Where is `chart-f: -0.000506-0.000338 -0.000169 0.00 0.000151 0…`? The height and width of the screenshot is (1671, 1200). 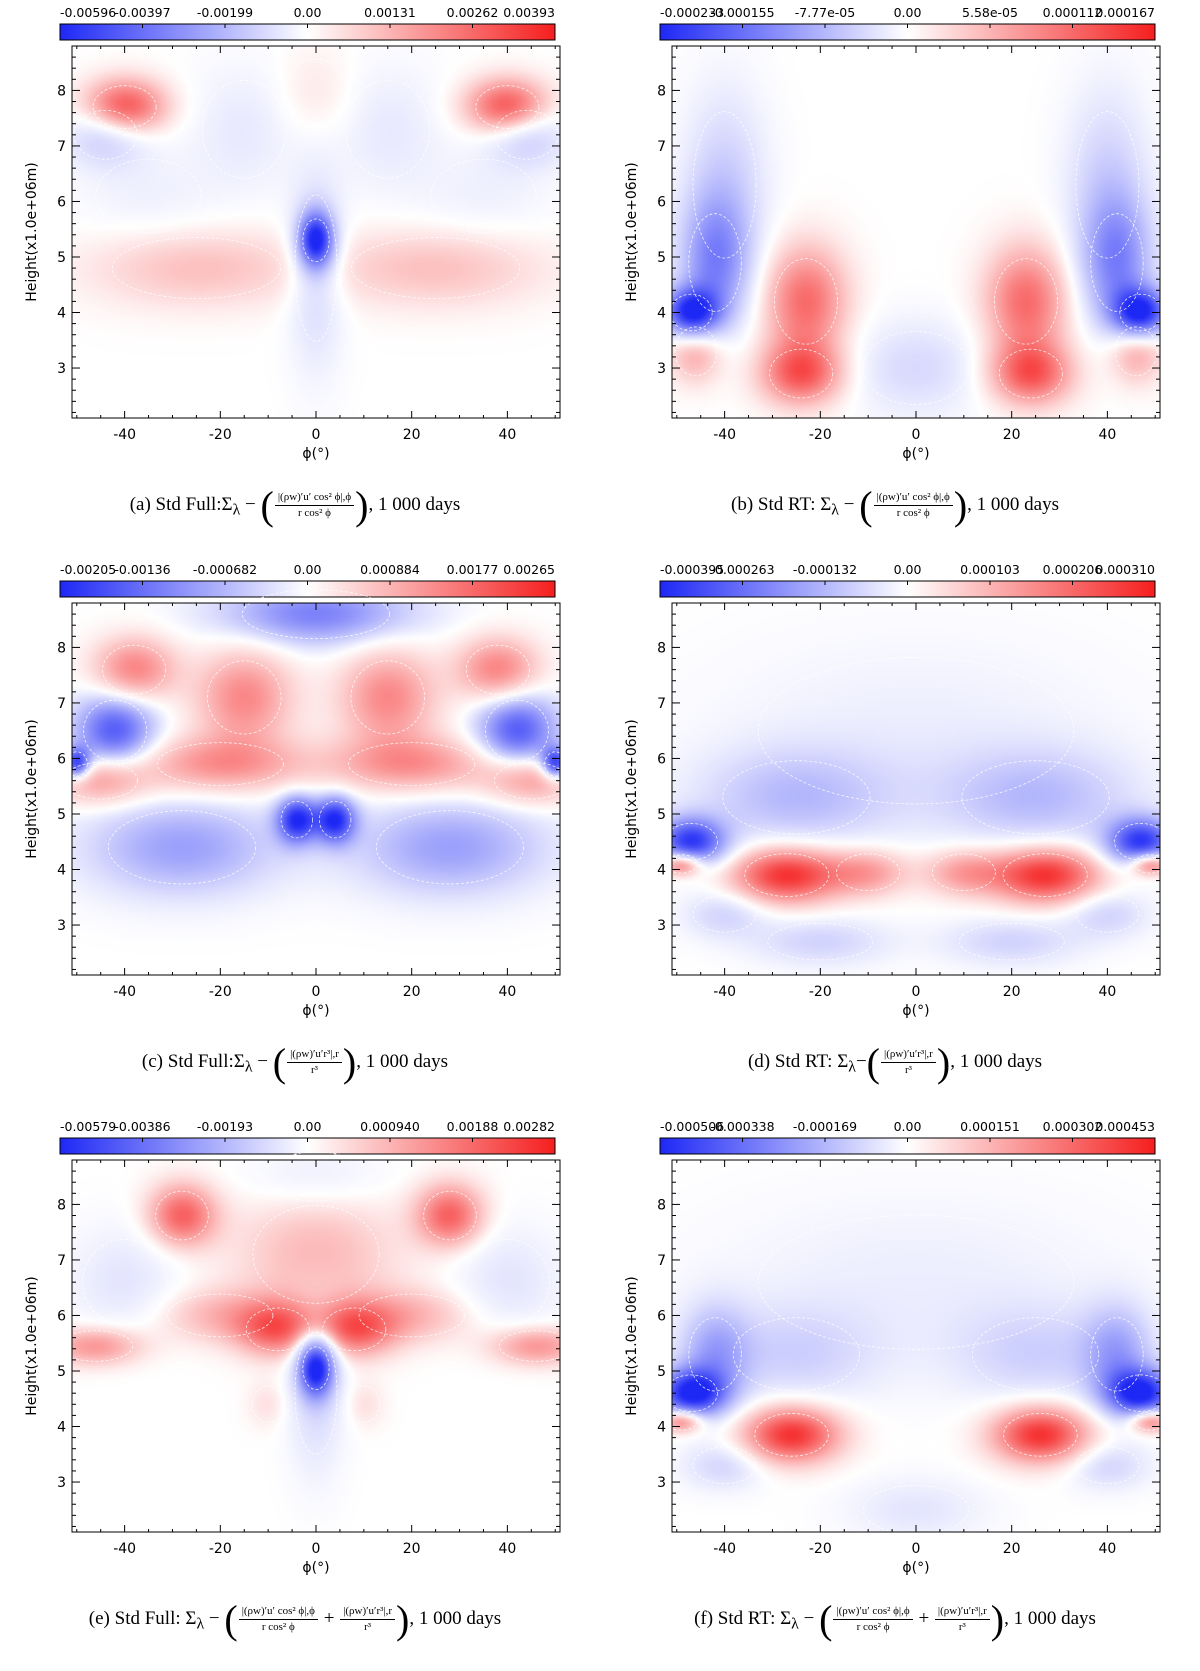 chart-f: -0.000506-0.000338 -0.000169 0.00 0.000151 0… is located at coordinates (896, 1347).